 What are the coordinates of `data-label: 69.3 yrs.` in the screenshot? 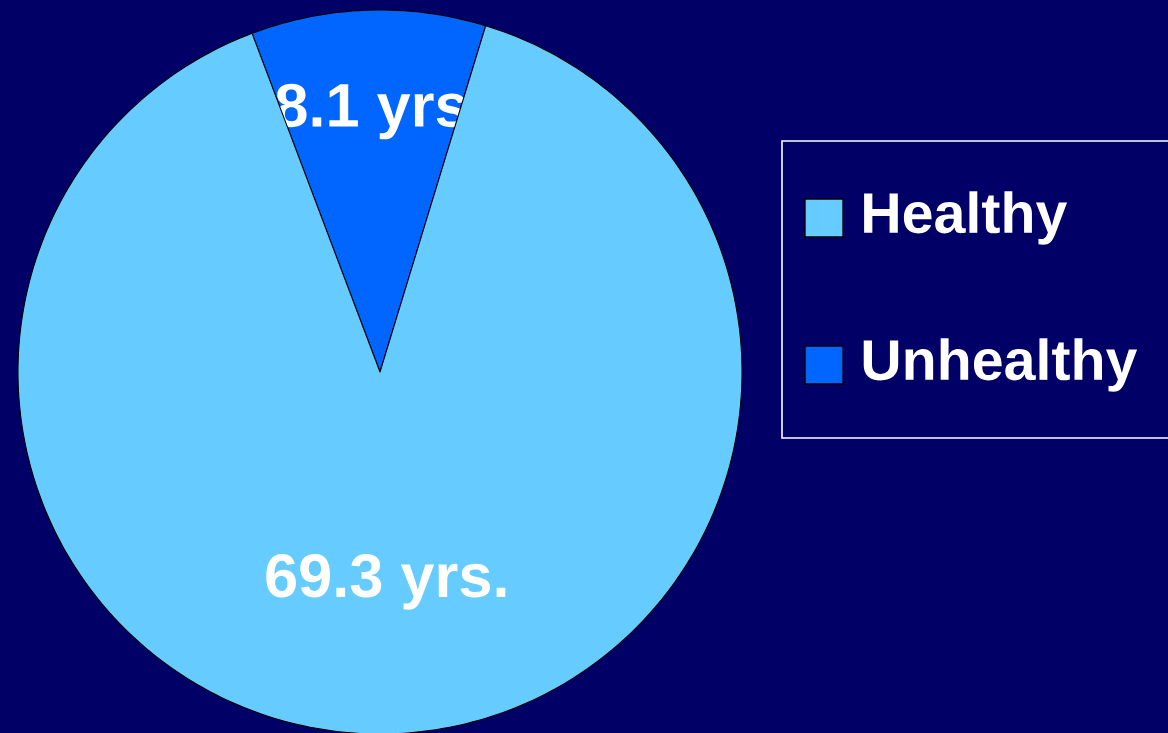 It's located at (386, 582).